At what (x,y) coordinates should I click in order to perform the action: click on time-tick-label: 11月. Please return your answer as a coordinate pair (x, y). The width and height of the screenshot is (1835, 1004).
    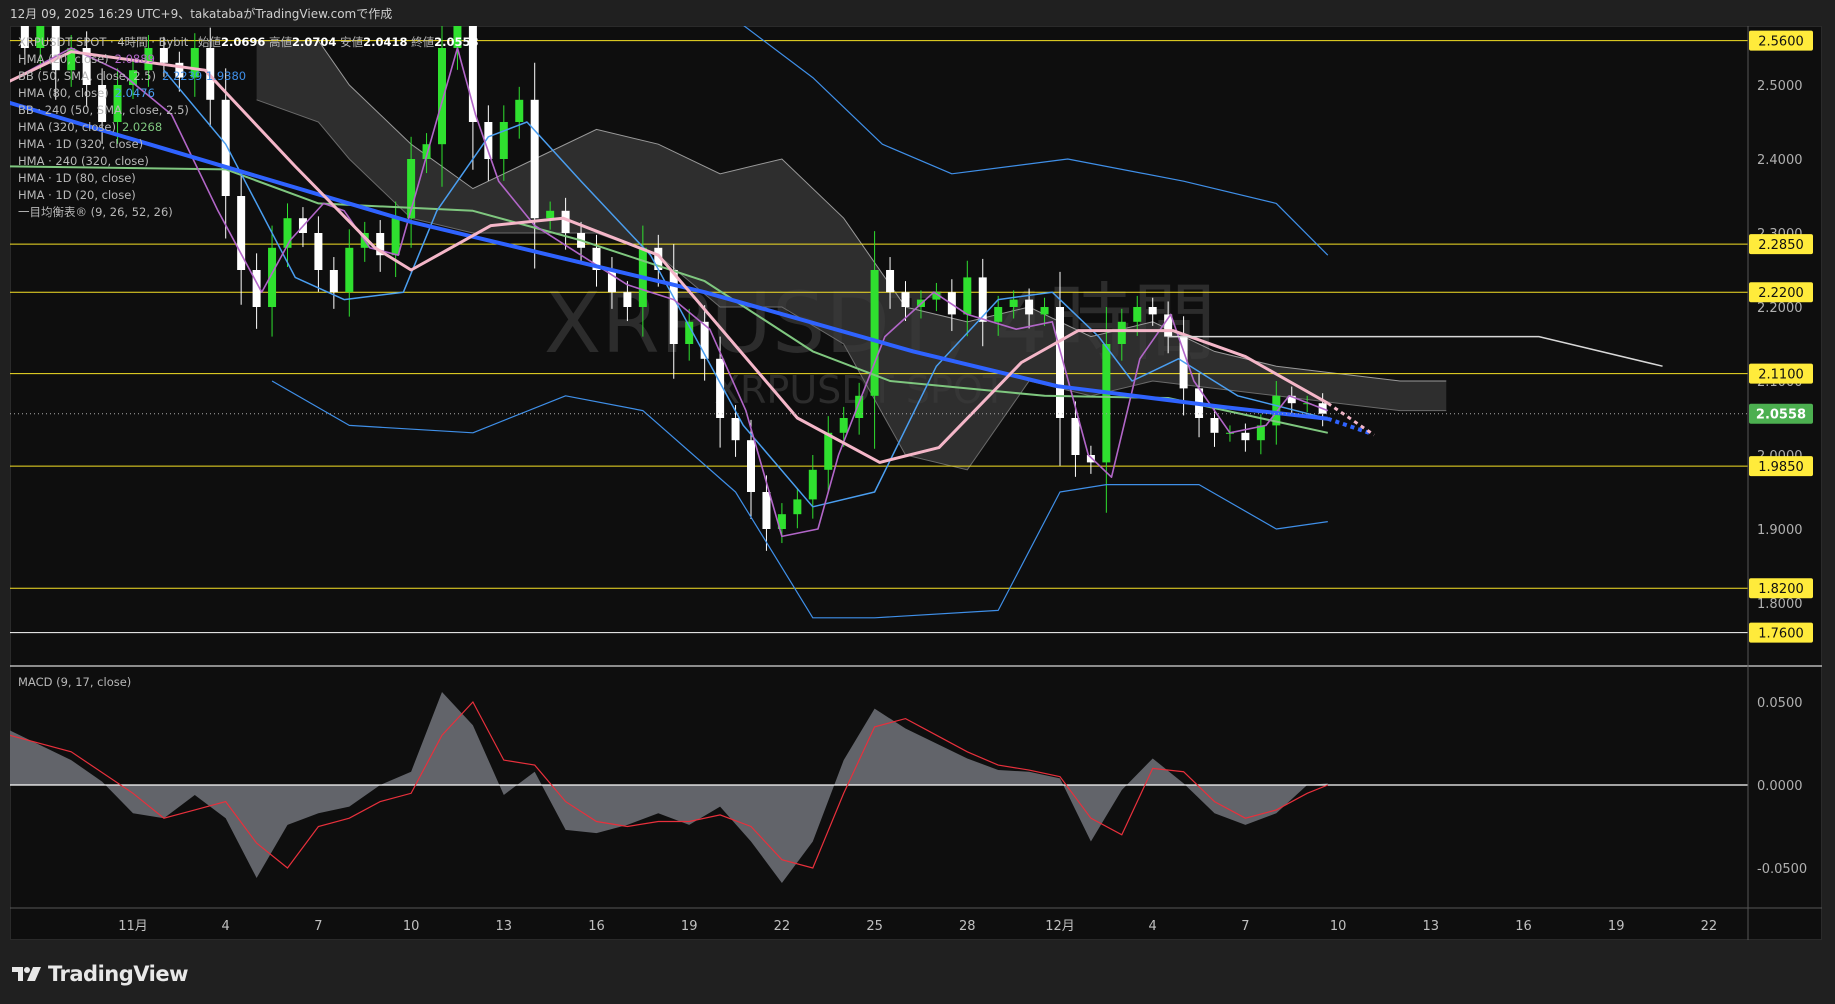
    Looking at the image, I should click on (133, 926).